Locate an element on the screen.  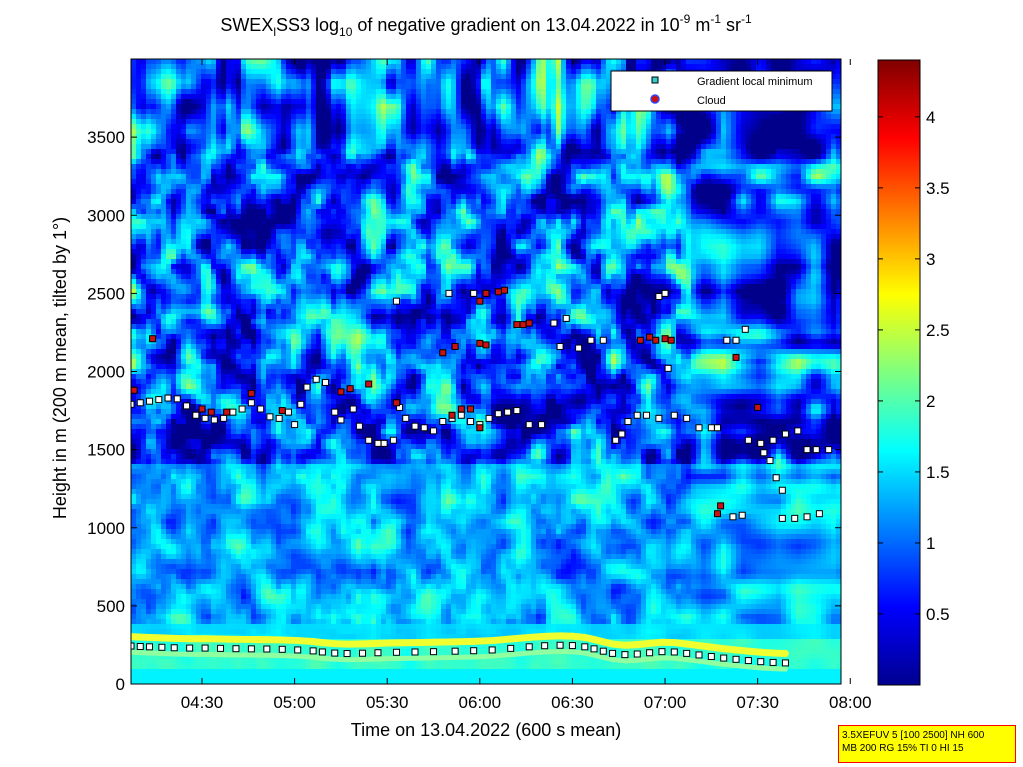
colorbar-tick-label: 4 is located at coordinates (930, 117).